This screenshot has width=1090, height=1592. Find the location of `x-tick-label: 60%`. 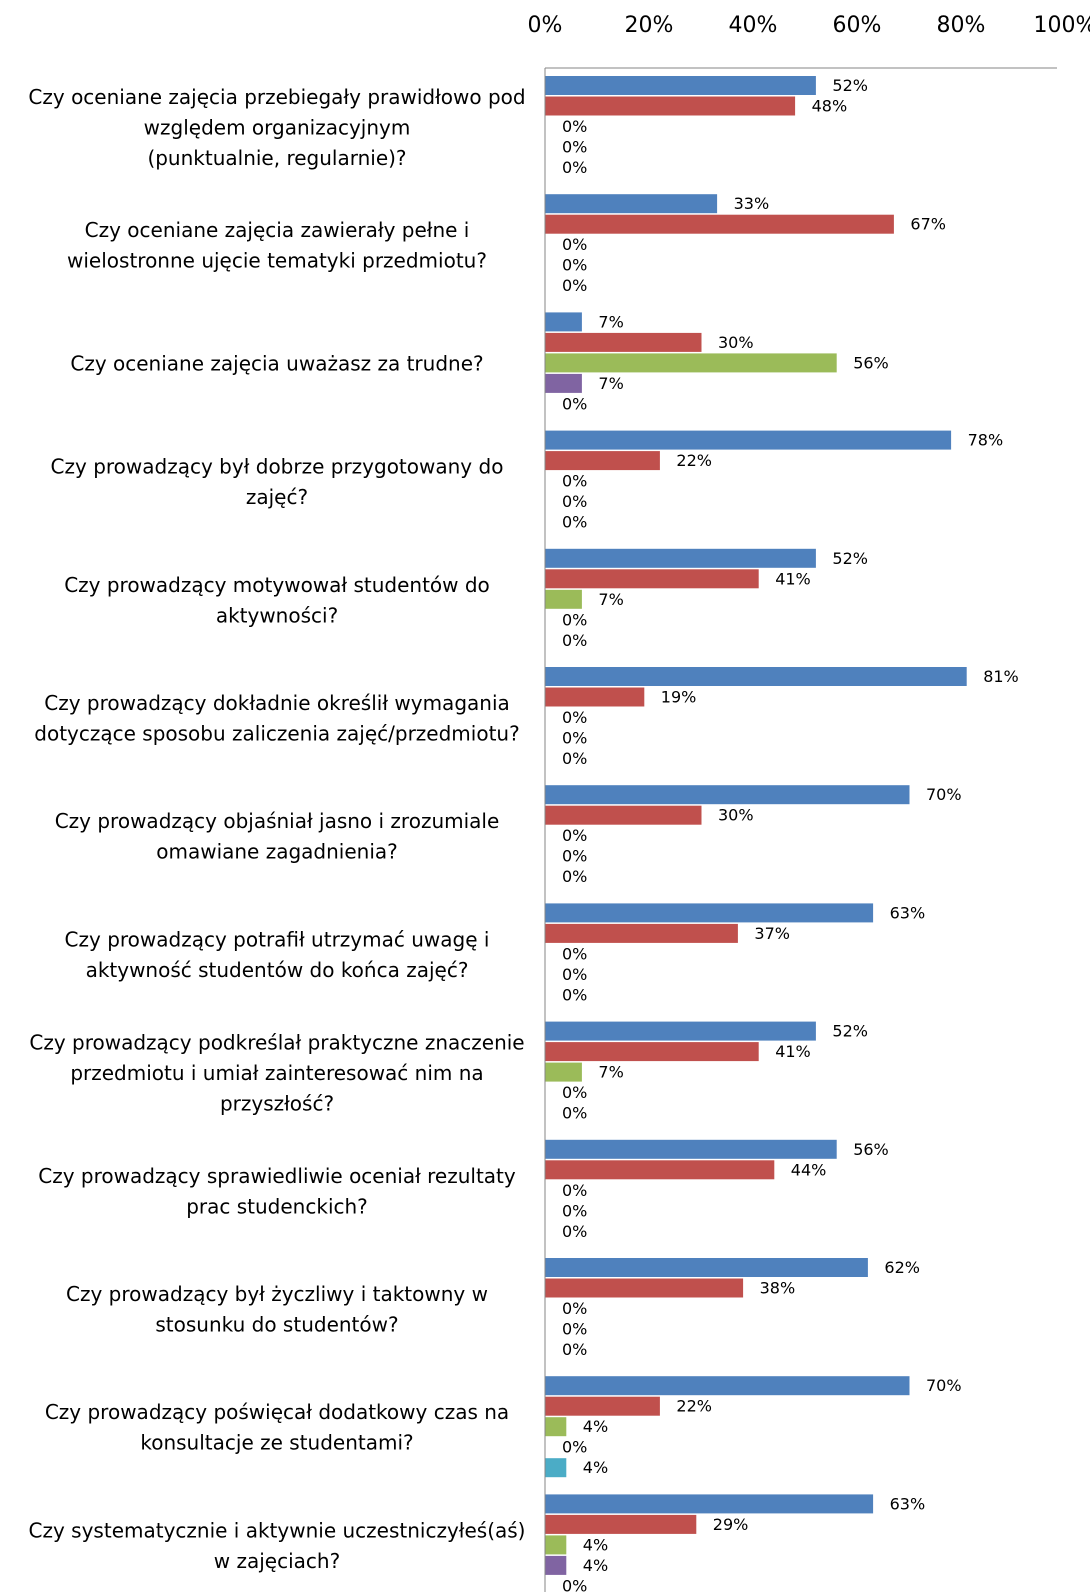

x-tick-label: 60% is located at coordinates (857, 25).